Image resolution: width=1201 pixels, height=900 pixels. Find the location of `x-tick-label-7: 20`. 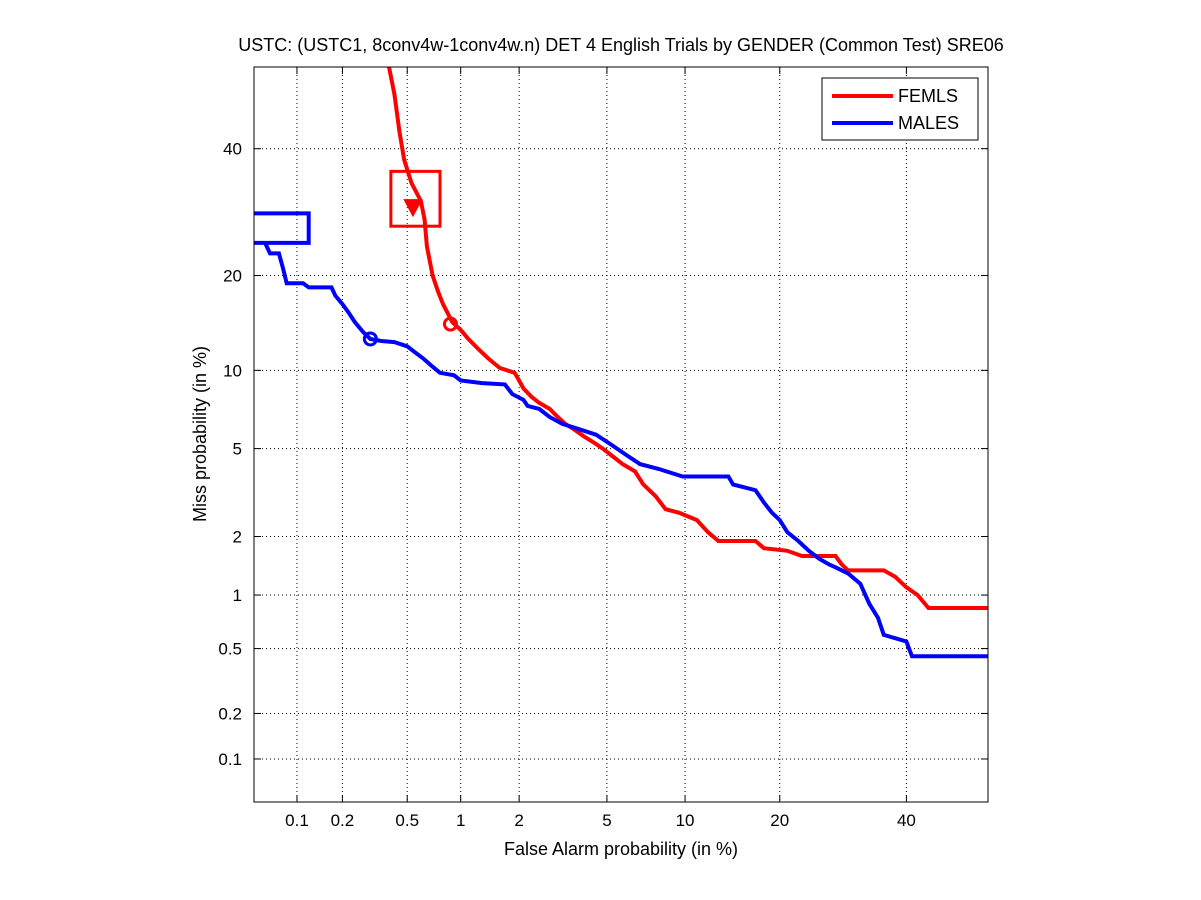

x-tick-label-7: 20 is located at coordinates (779, 820).